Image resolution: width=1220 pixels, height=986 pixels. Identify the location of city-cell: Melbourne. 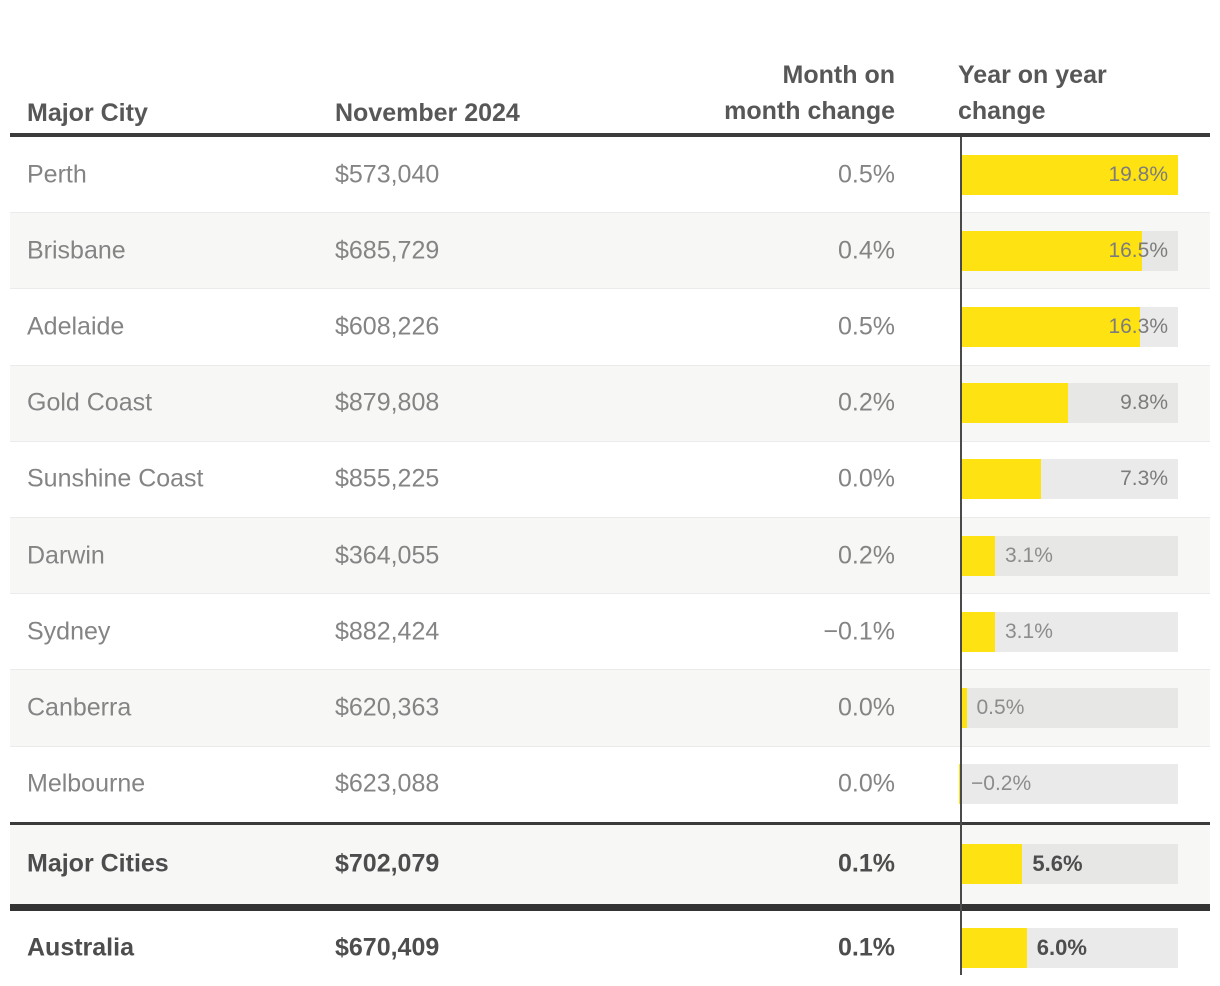
(86, 783).